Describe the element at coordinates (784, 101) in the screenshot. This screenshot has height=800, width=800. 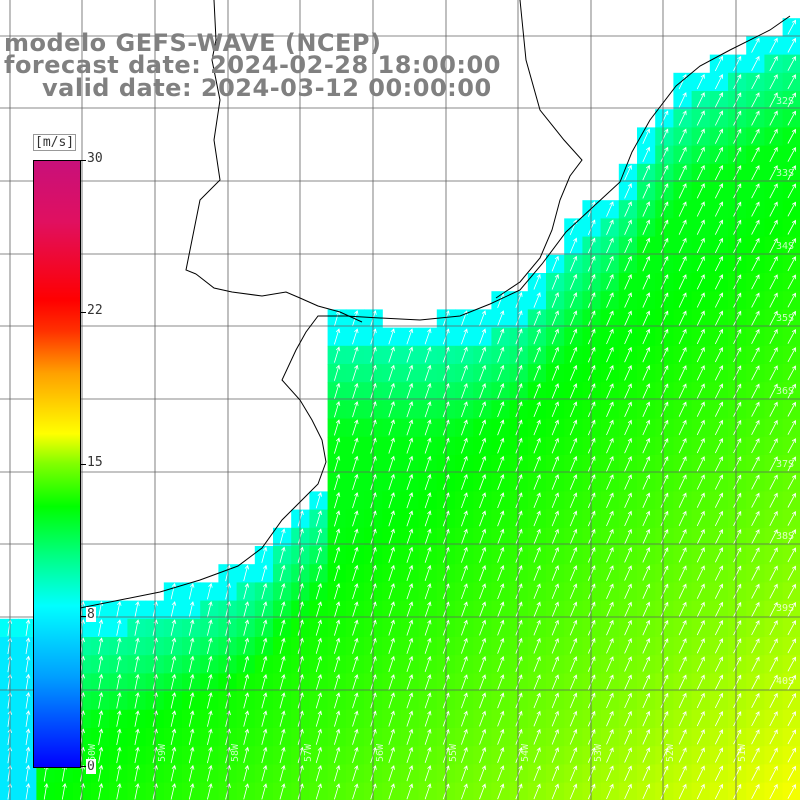
I see `lat-label: 32S` at that location.